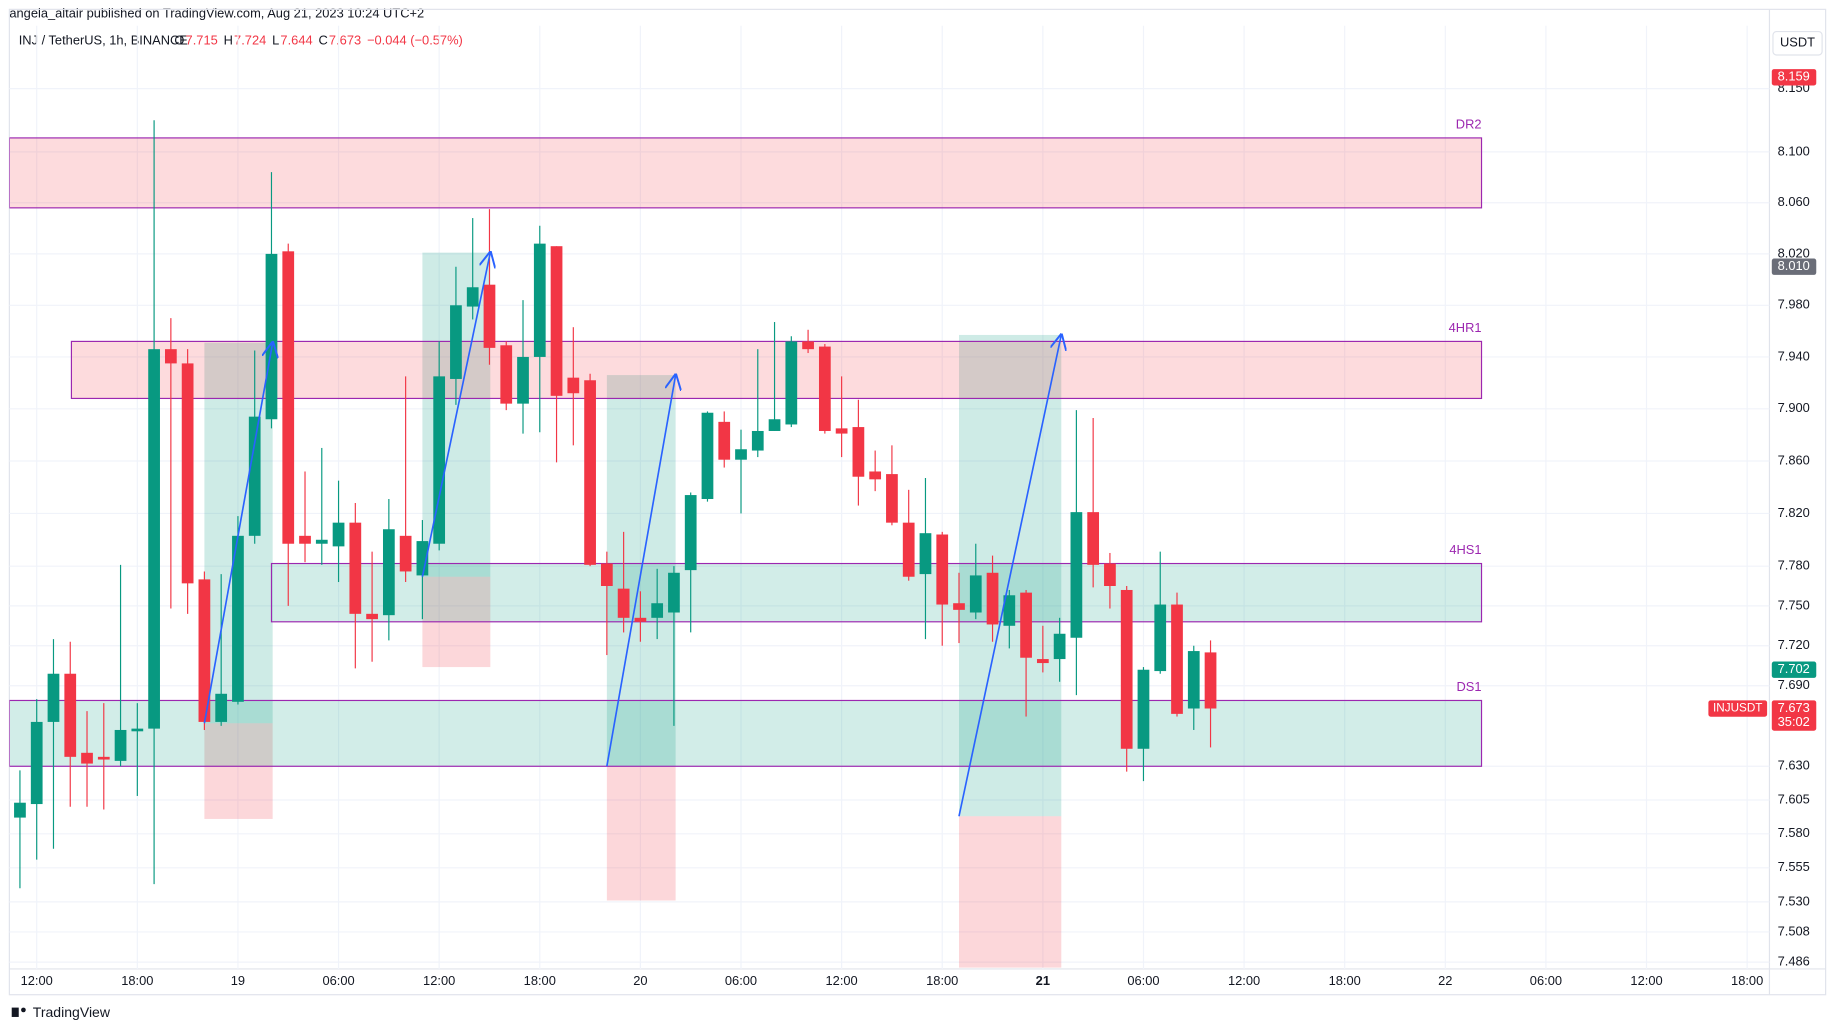 This screenshot has height=1031, width=1835. Describe the element at coordinates (1469, 686) in the screenshot. I see `zone-label: DS1` at that location.